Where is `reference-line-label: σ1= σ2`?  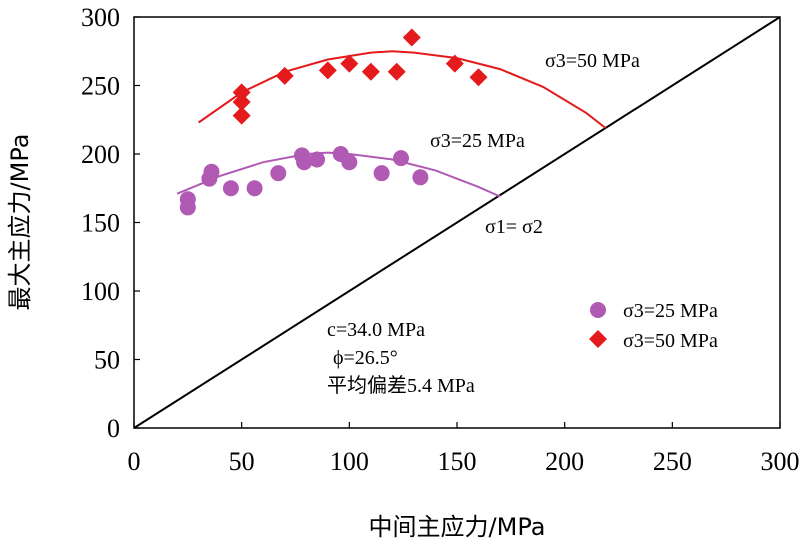
reference-line-label: σ1= σ2 is located at coordinates (514, 227).